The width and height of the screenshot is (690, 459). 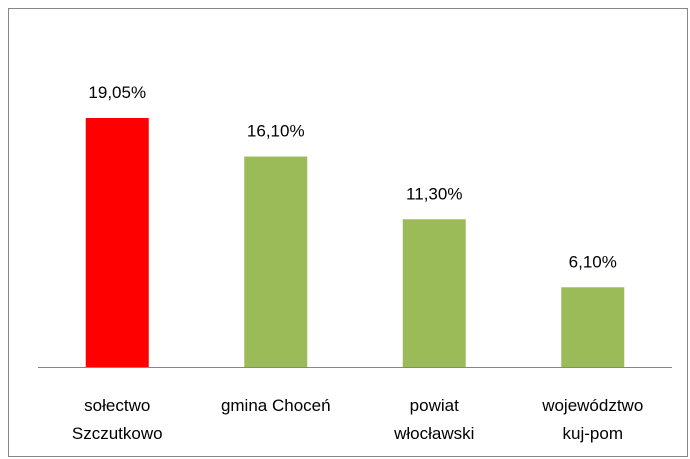 What do you see at coordinates (593, 419) in the screenshot?
I see `x-tick-label: województwo kuj-pom` at bounding box center [593, 419].